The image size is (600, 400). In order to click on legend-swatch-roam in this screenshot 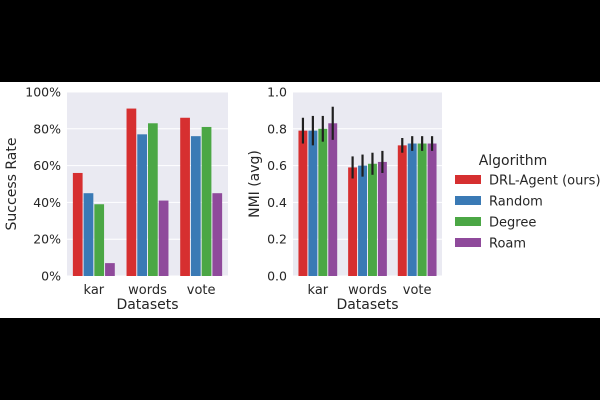, I will do `click(468, 242)`.